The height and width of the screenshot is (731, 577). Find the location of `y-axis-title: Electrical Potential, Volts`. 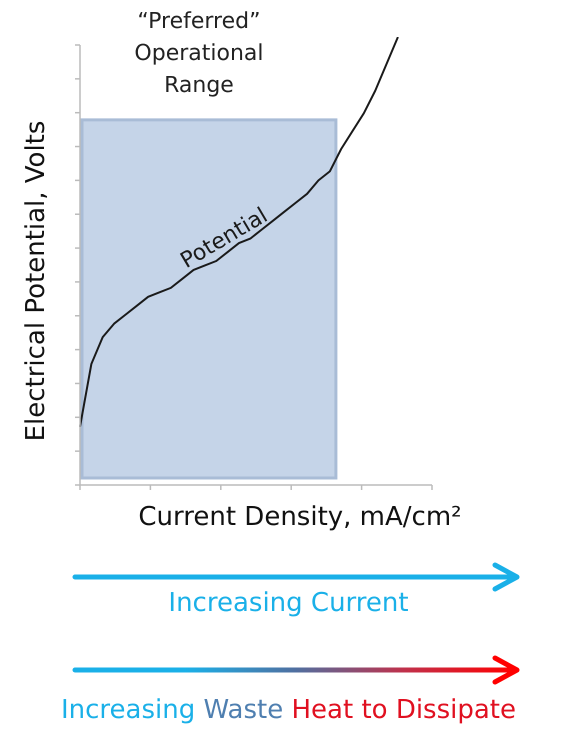

y-axis-title: Electrical Potential, Volts is located at coordinates (36, 281).